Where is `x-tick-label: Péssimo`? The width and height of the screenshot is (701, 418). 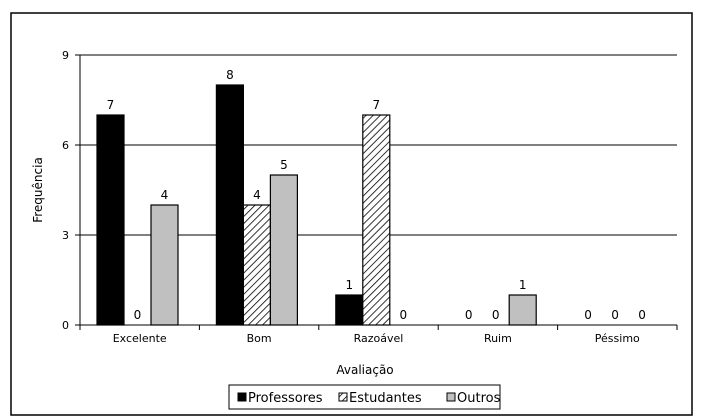
x-tick-label: Péssimo is located at coordinates (617, 338).